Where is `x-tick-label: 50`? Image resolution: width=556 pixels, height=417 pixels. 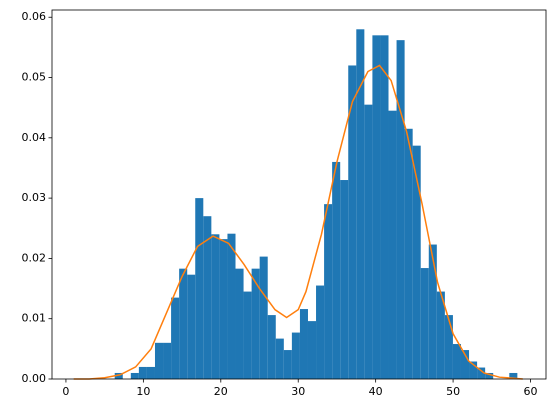
x-tick-label: 50 is located at coordinates (453, 391).